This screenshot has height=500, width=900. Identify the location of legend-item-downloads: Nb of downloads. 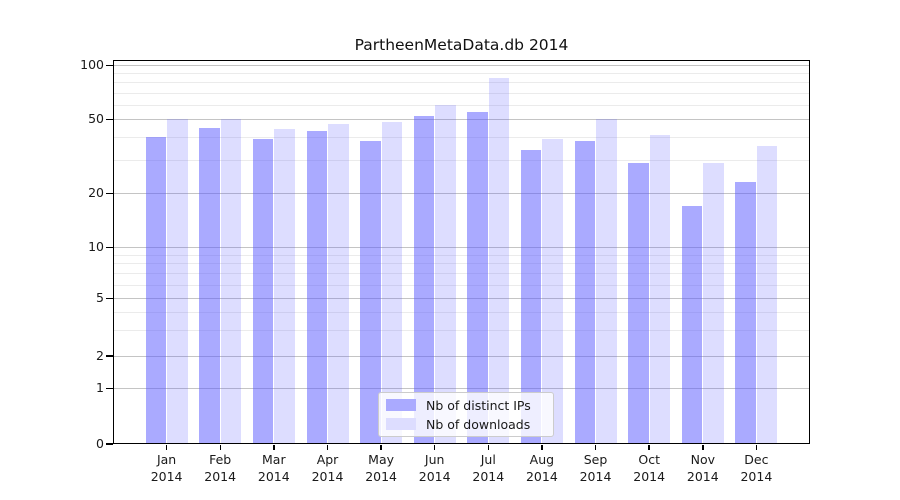
(466, 424).